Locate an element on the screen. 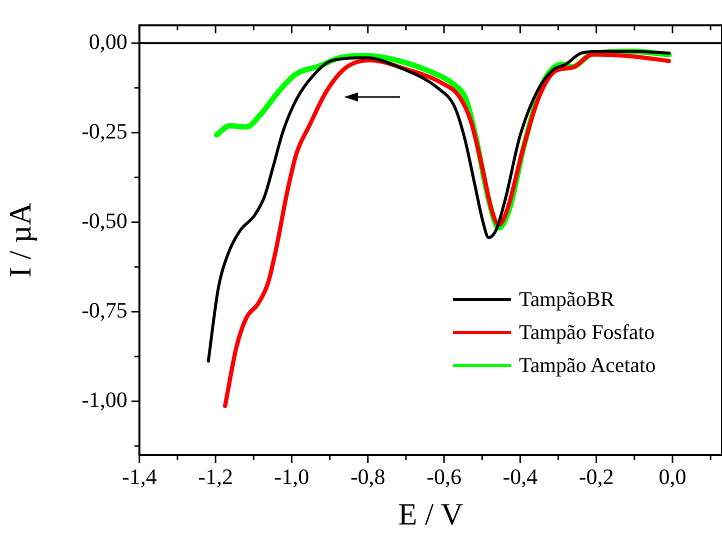  legend-label: TampãoBR is located at coordinates (566, 299).